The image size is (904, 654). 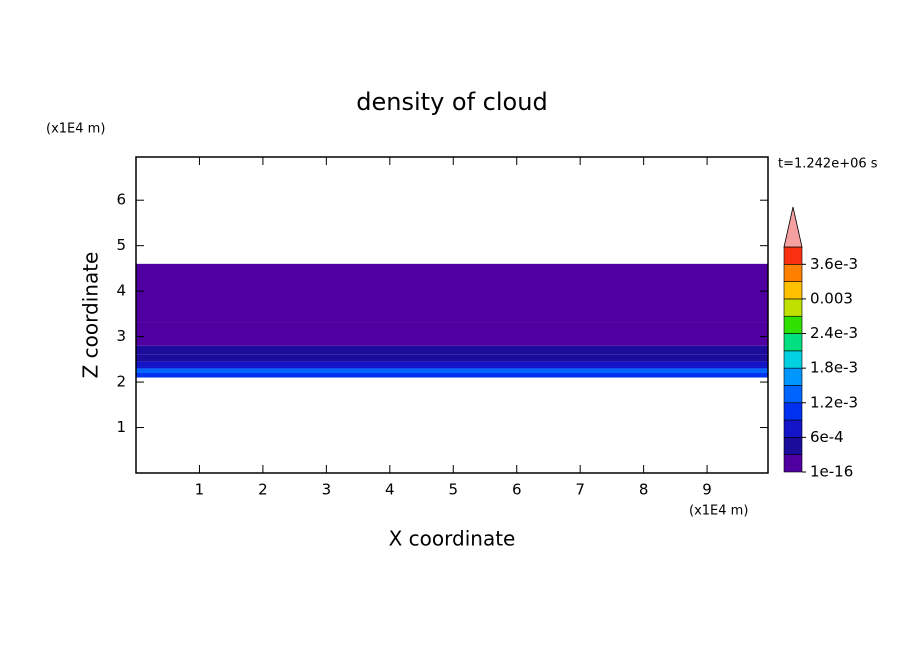 What do you see at coordinates (834, 264) in the screenshot?
I see `colorbar-label: 3.6e-3` at bounding box center [834, 264].